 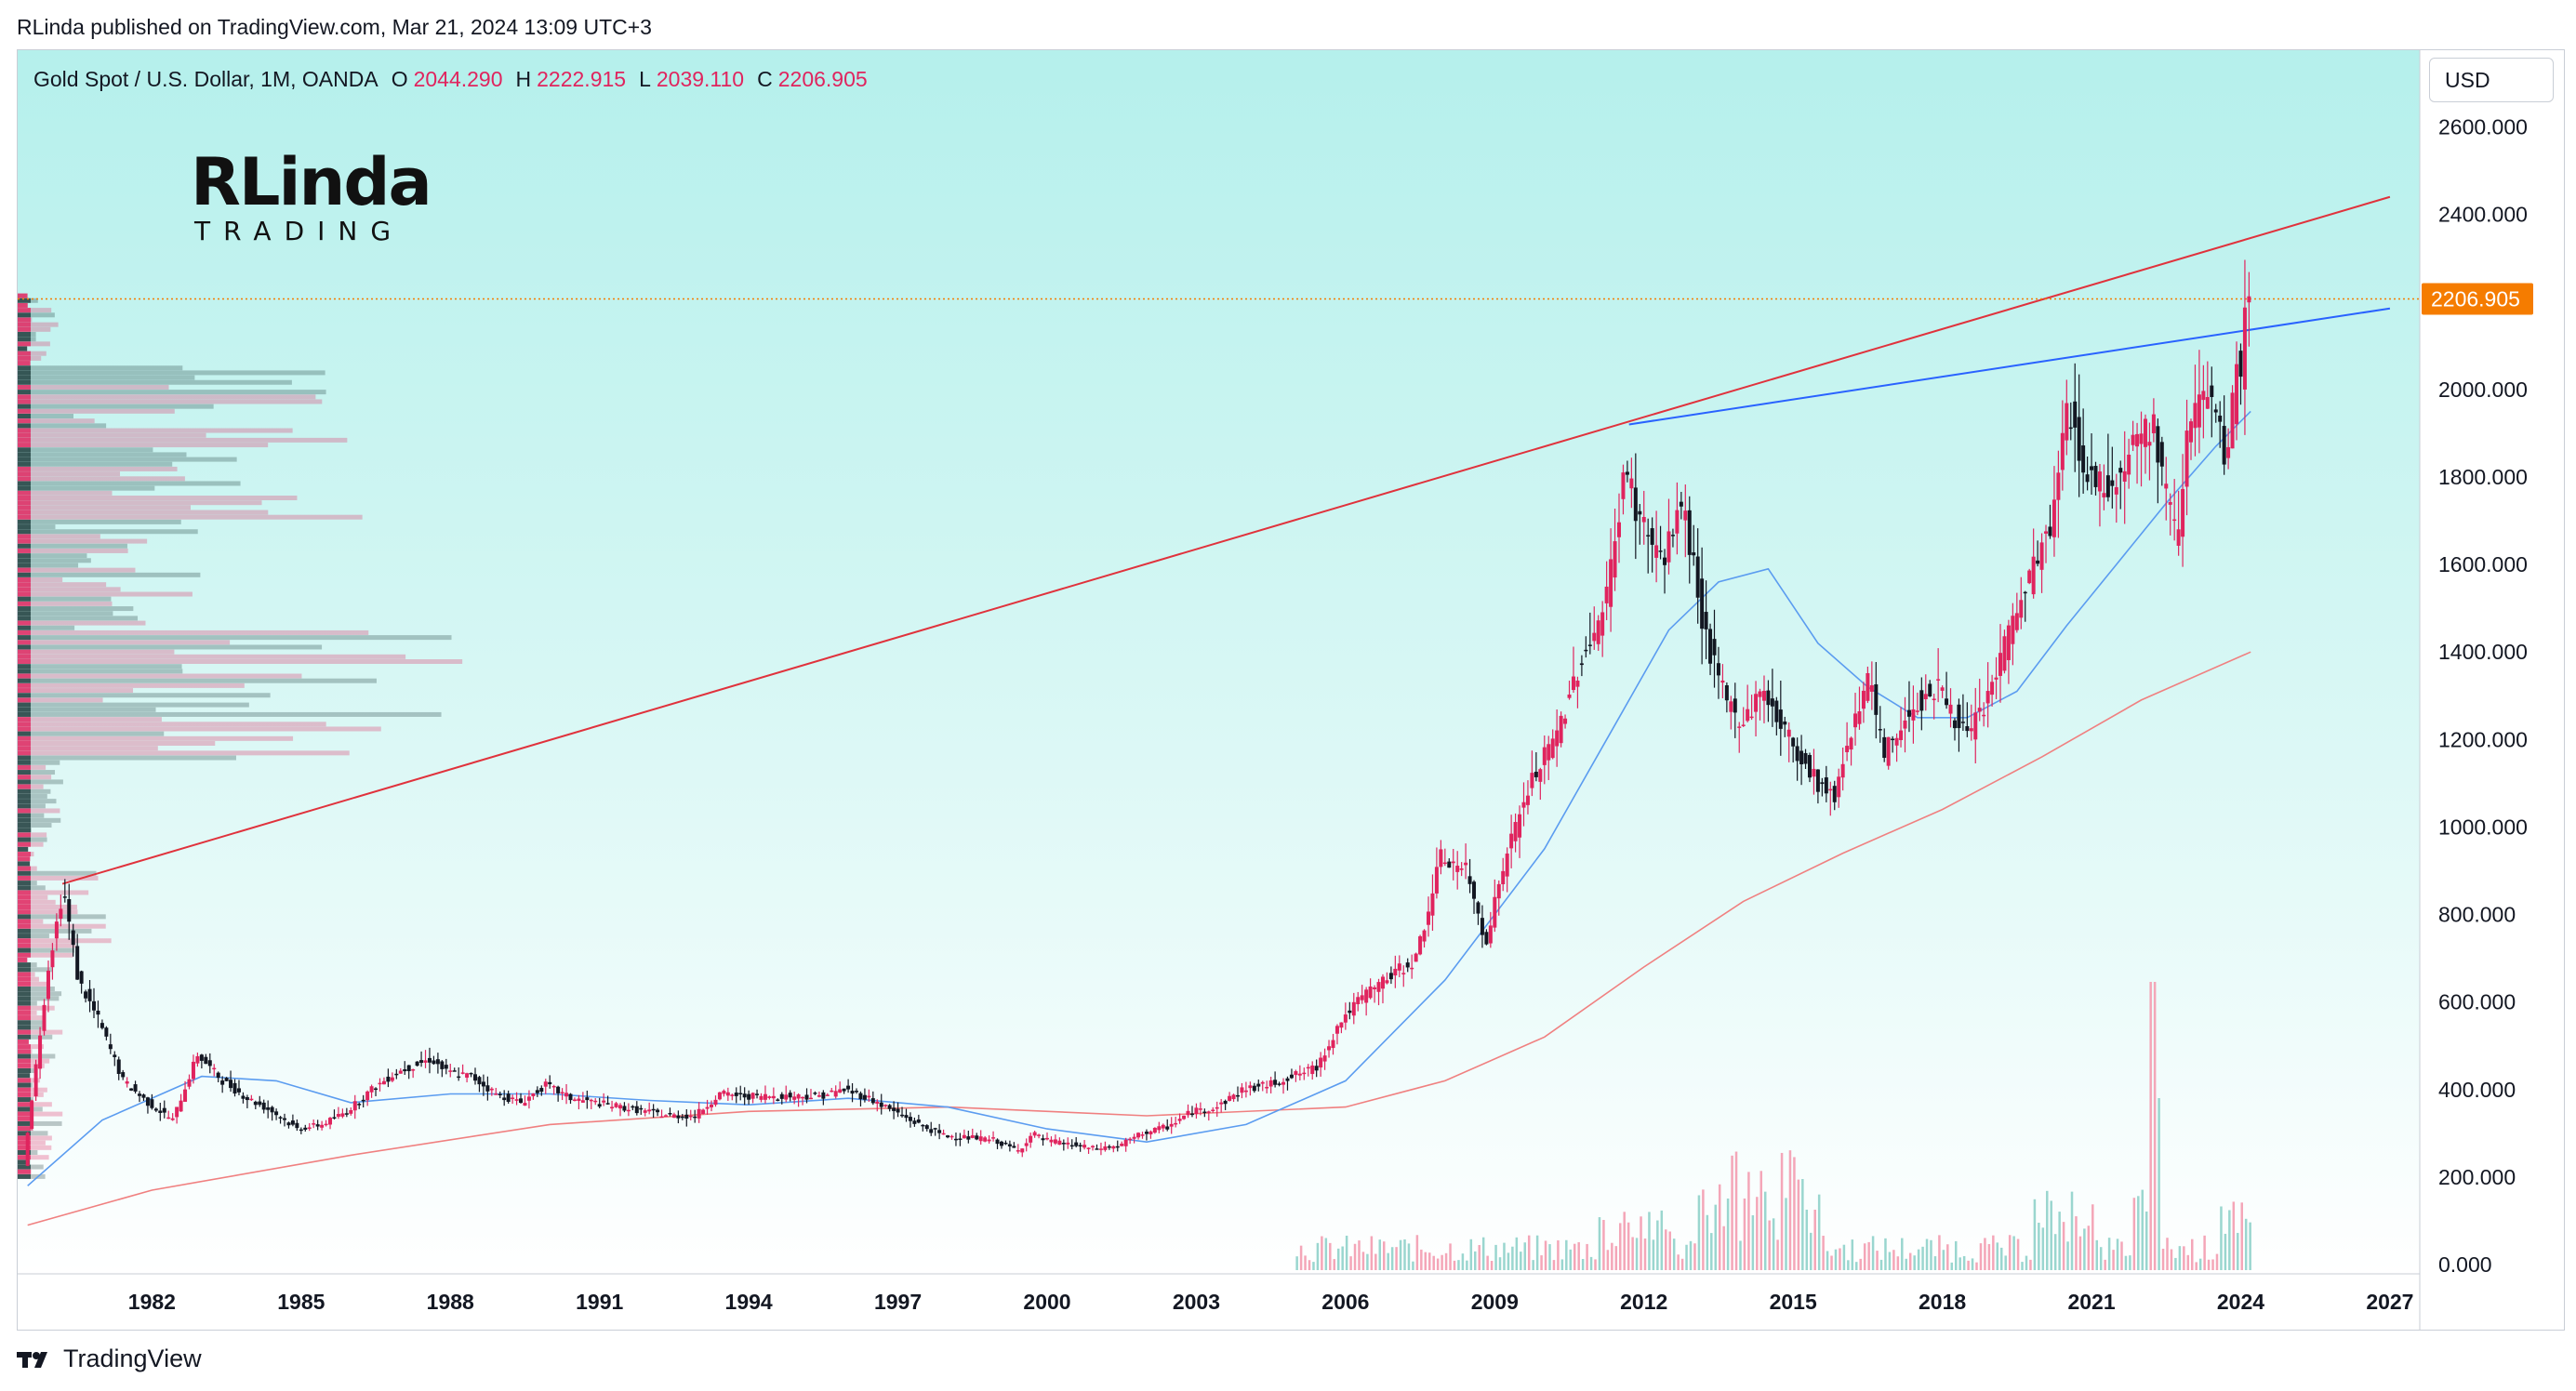 I want to click on symbol-name: Gold Spot / U.S. Dollar, 1M, OANDA, so click(x=205, y=79).